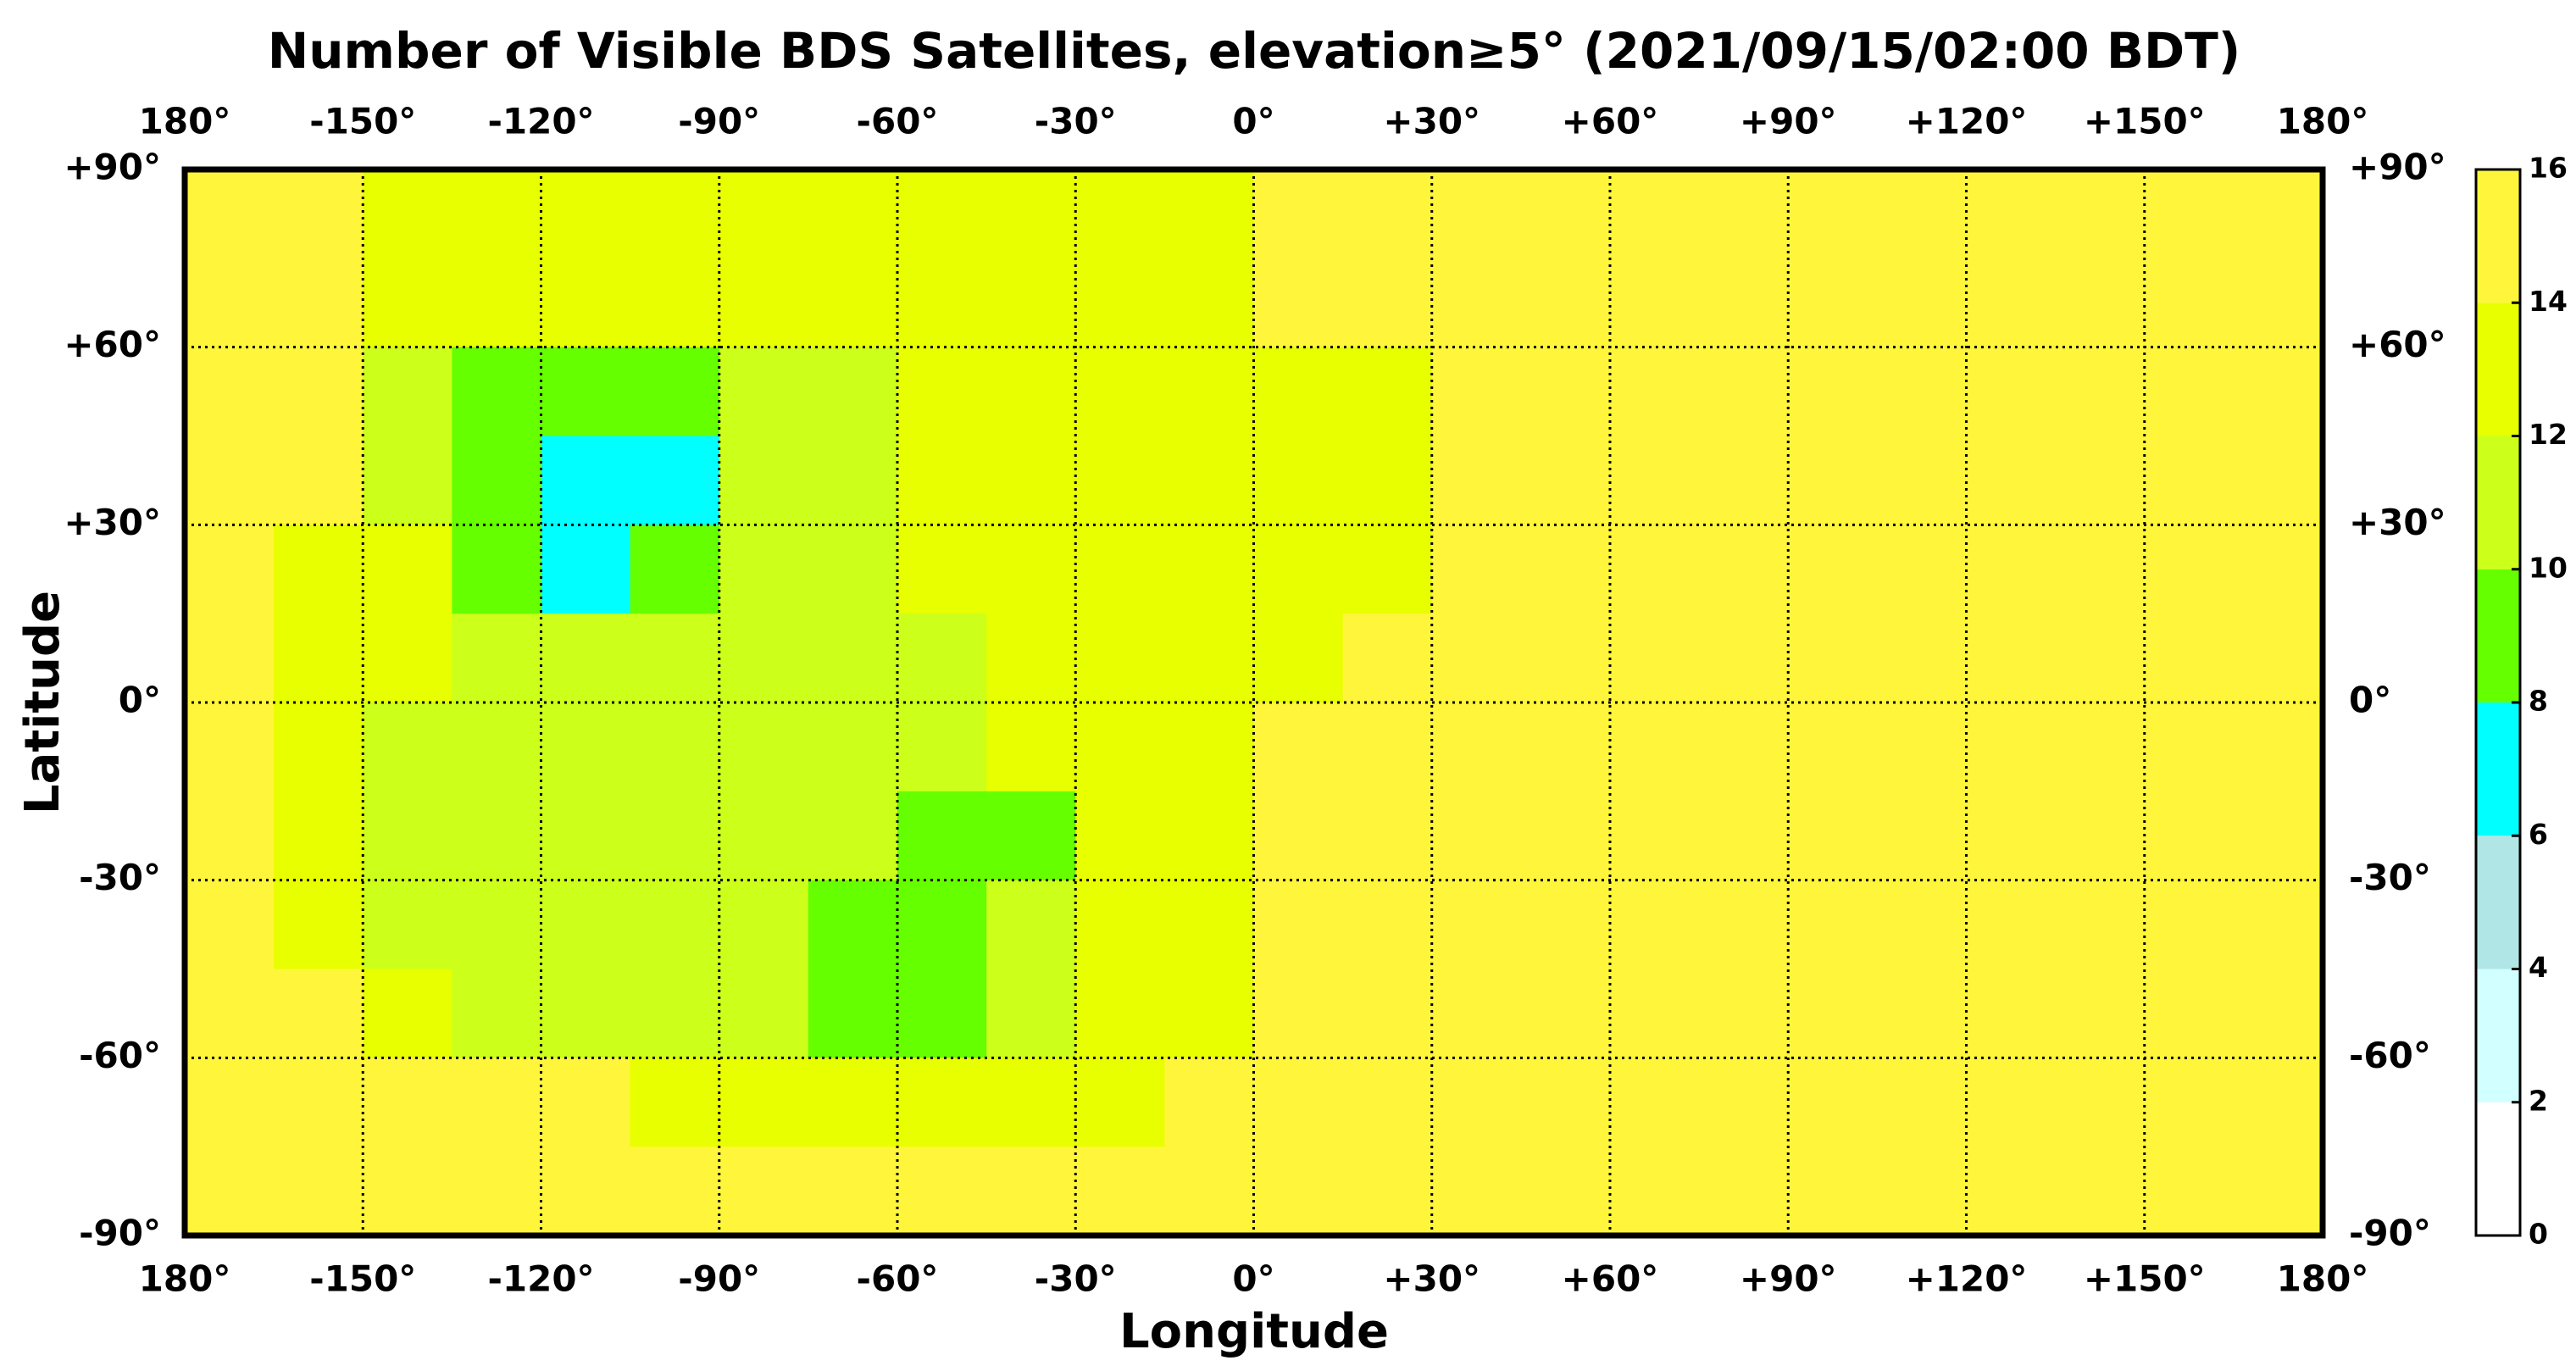 This screenshot has height=1366, width=2576. Describe the element at coordinates (2538, 1234) in the screenshot. I see `colorbar-tick-label: 0` at that location.